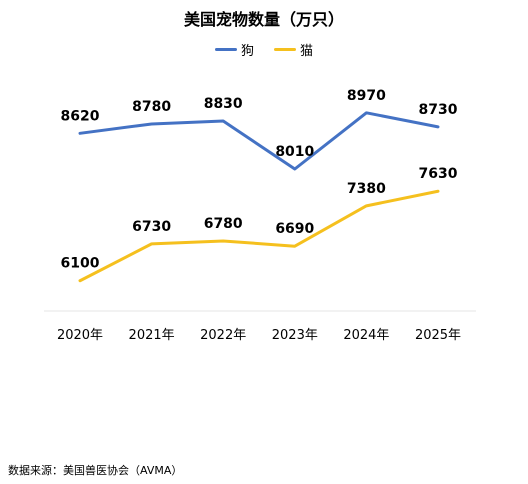 Image resolution: width=528 pixels, height=484 pixels. Describe the element at coordinates (264, 49) in the screenshot. I see `chart-legend: 狗 猫` at that location.